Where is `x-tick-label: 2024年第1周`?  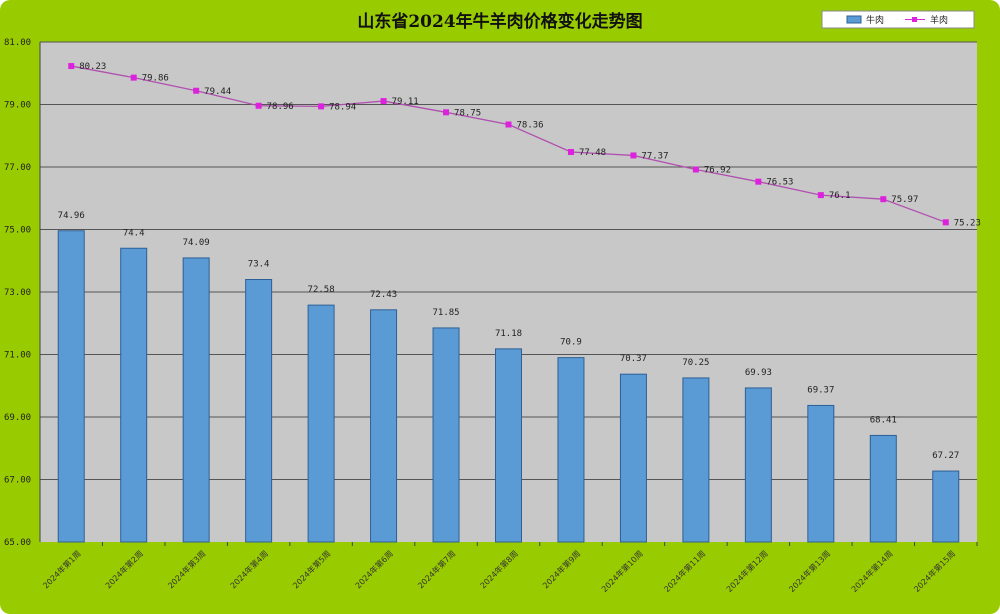
x-tick-label: 2024年第1周 is located at coordinates (62, 569).